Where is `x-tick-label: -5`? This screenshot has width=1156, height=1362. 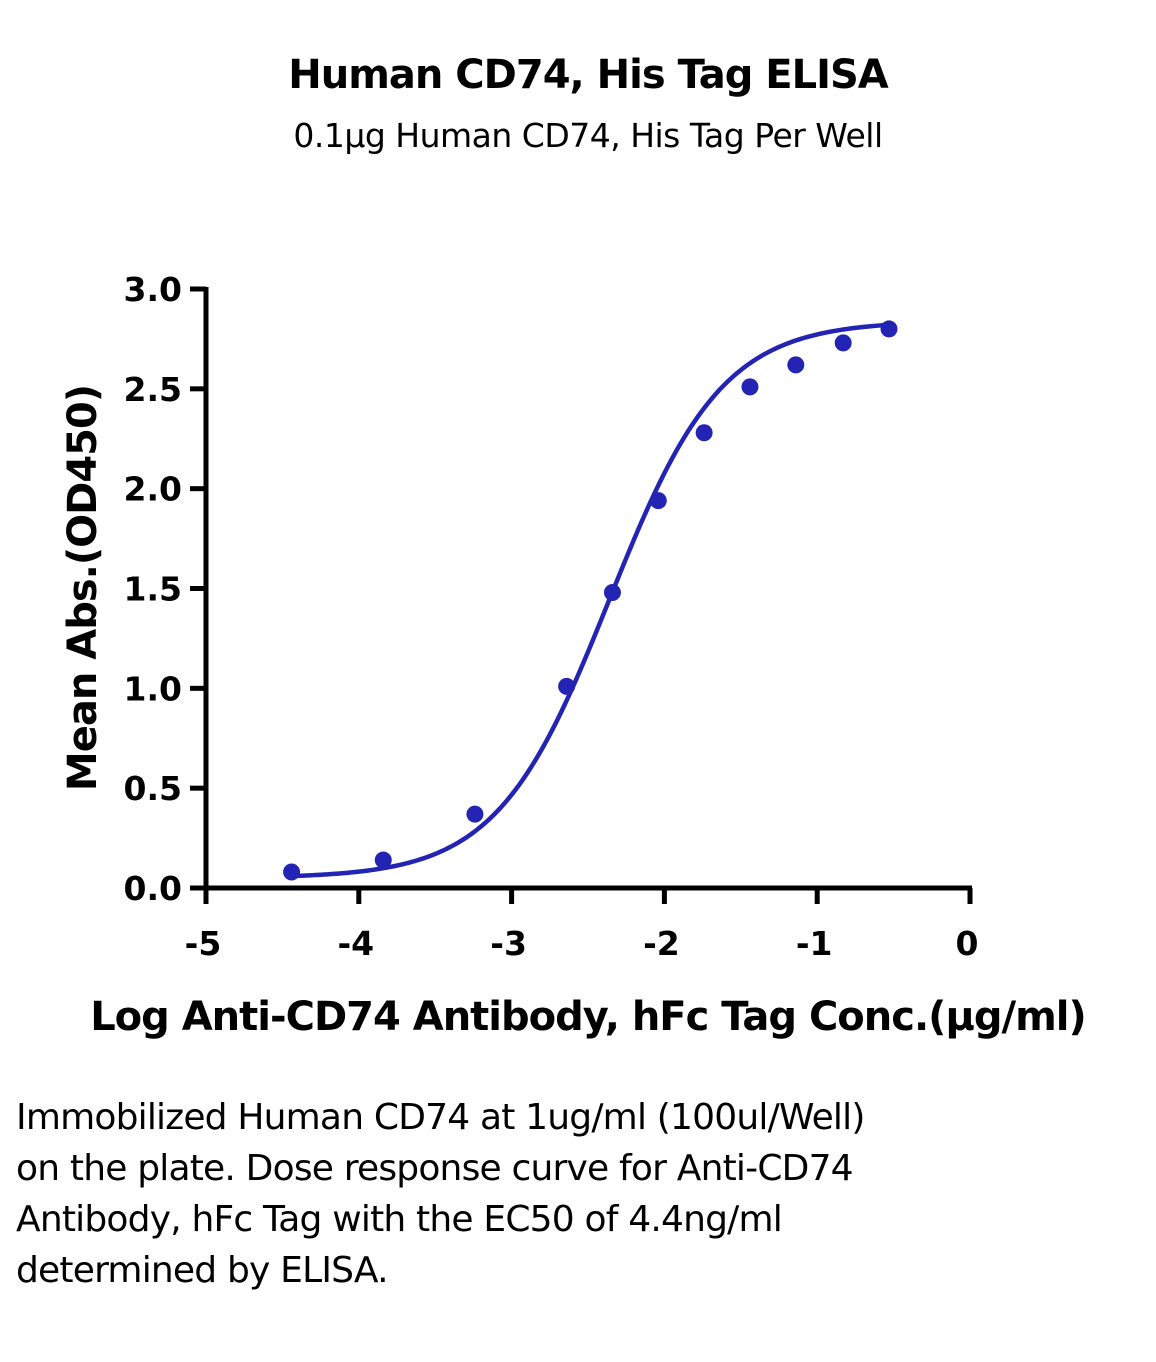 x-tick-label: -5 is located at coordinates (203, 943).